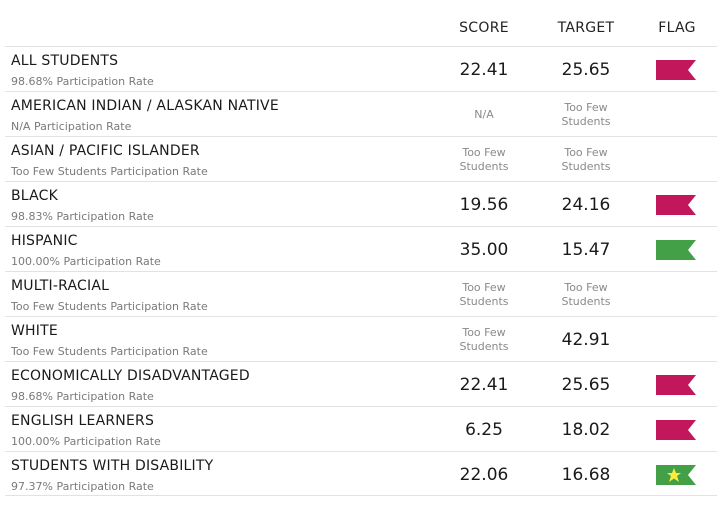 The height and width of the screenshot is (515, 725). Describe the element at coordinates (65, 61) in the screenshot. I see `group-name: ALL STUDENTS` at that location.